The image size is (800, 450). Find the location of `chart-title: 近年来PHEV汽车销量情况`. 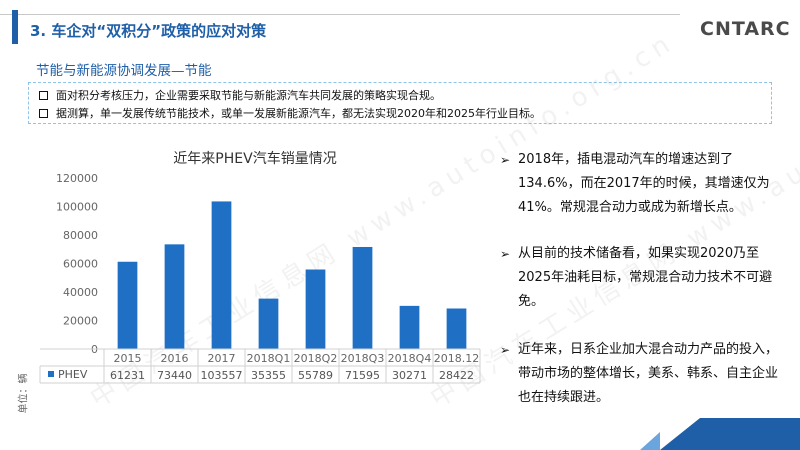

chart-title: 近年来PHEV汽车销量情况 is located at coordinates (255, 159).